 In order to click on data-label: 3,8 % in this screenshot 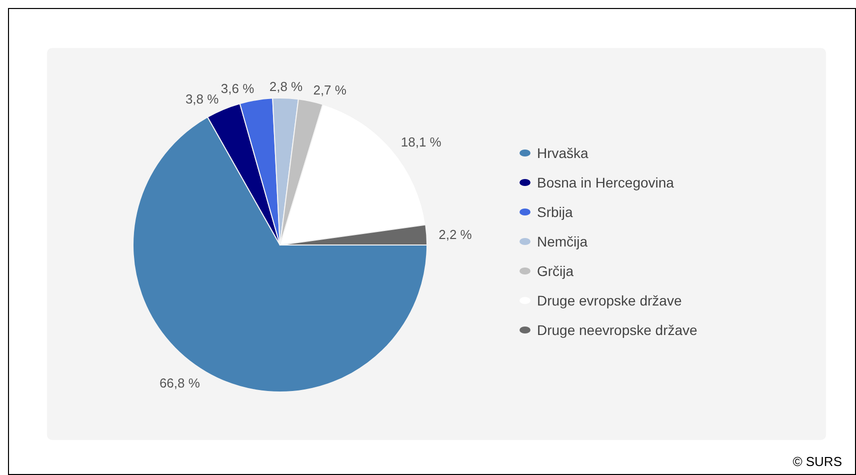, I will do `click(202, 98)`.